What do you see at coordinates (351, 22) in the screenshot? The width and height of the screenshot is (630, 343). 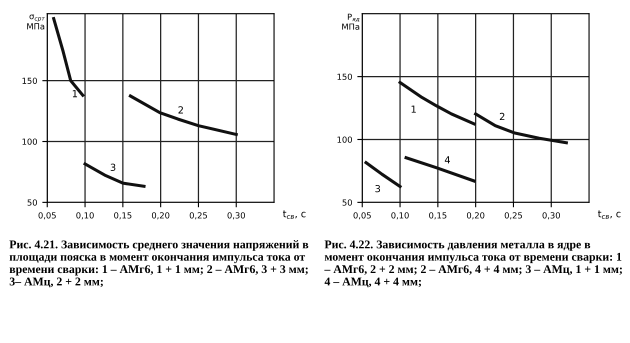 I see `y-axis-title: P$_{яд}$ МПа` at bounding box center [351, 22].